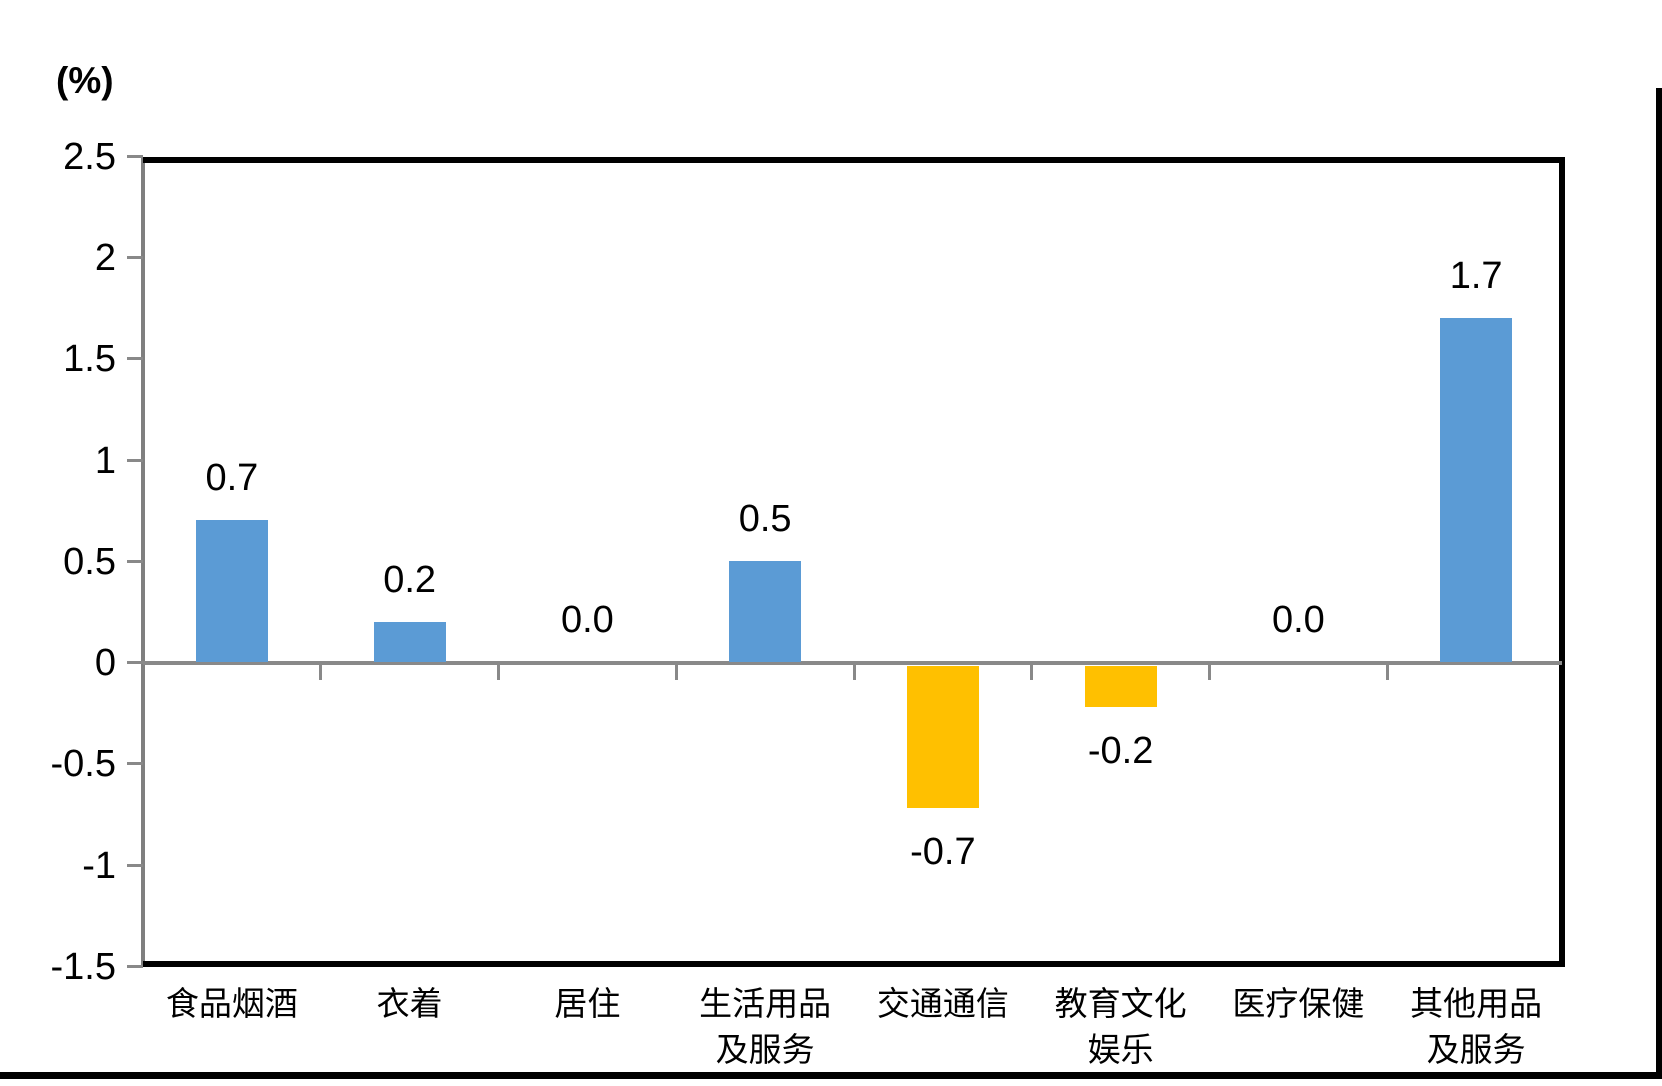 Image resolution: width=1662 pixels, height=1086 pixels. What do you see at coordinates (1476, 275) in the screenshot?
I see `bar-value-label: 1.7` at bounding box center [1476, 275].